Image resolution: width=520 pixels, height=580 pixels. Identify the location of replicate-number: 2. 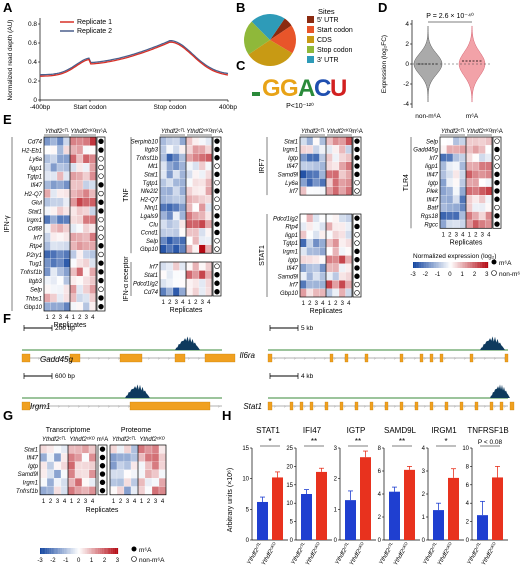
(476, 235).